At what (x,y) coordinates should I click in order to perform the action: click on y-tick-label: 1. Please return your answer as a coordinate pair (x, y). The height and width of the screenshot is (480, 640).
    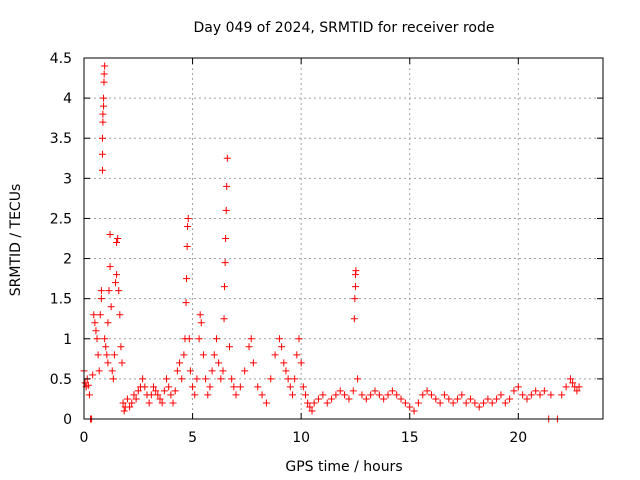
    Looking at the image, I should click on (67, 340).